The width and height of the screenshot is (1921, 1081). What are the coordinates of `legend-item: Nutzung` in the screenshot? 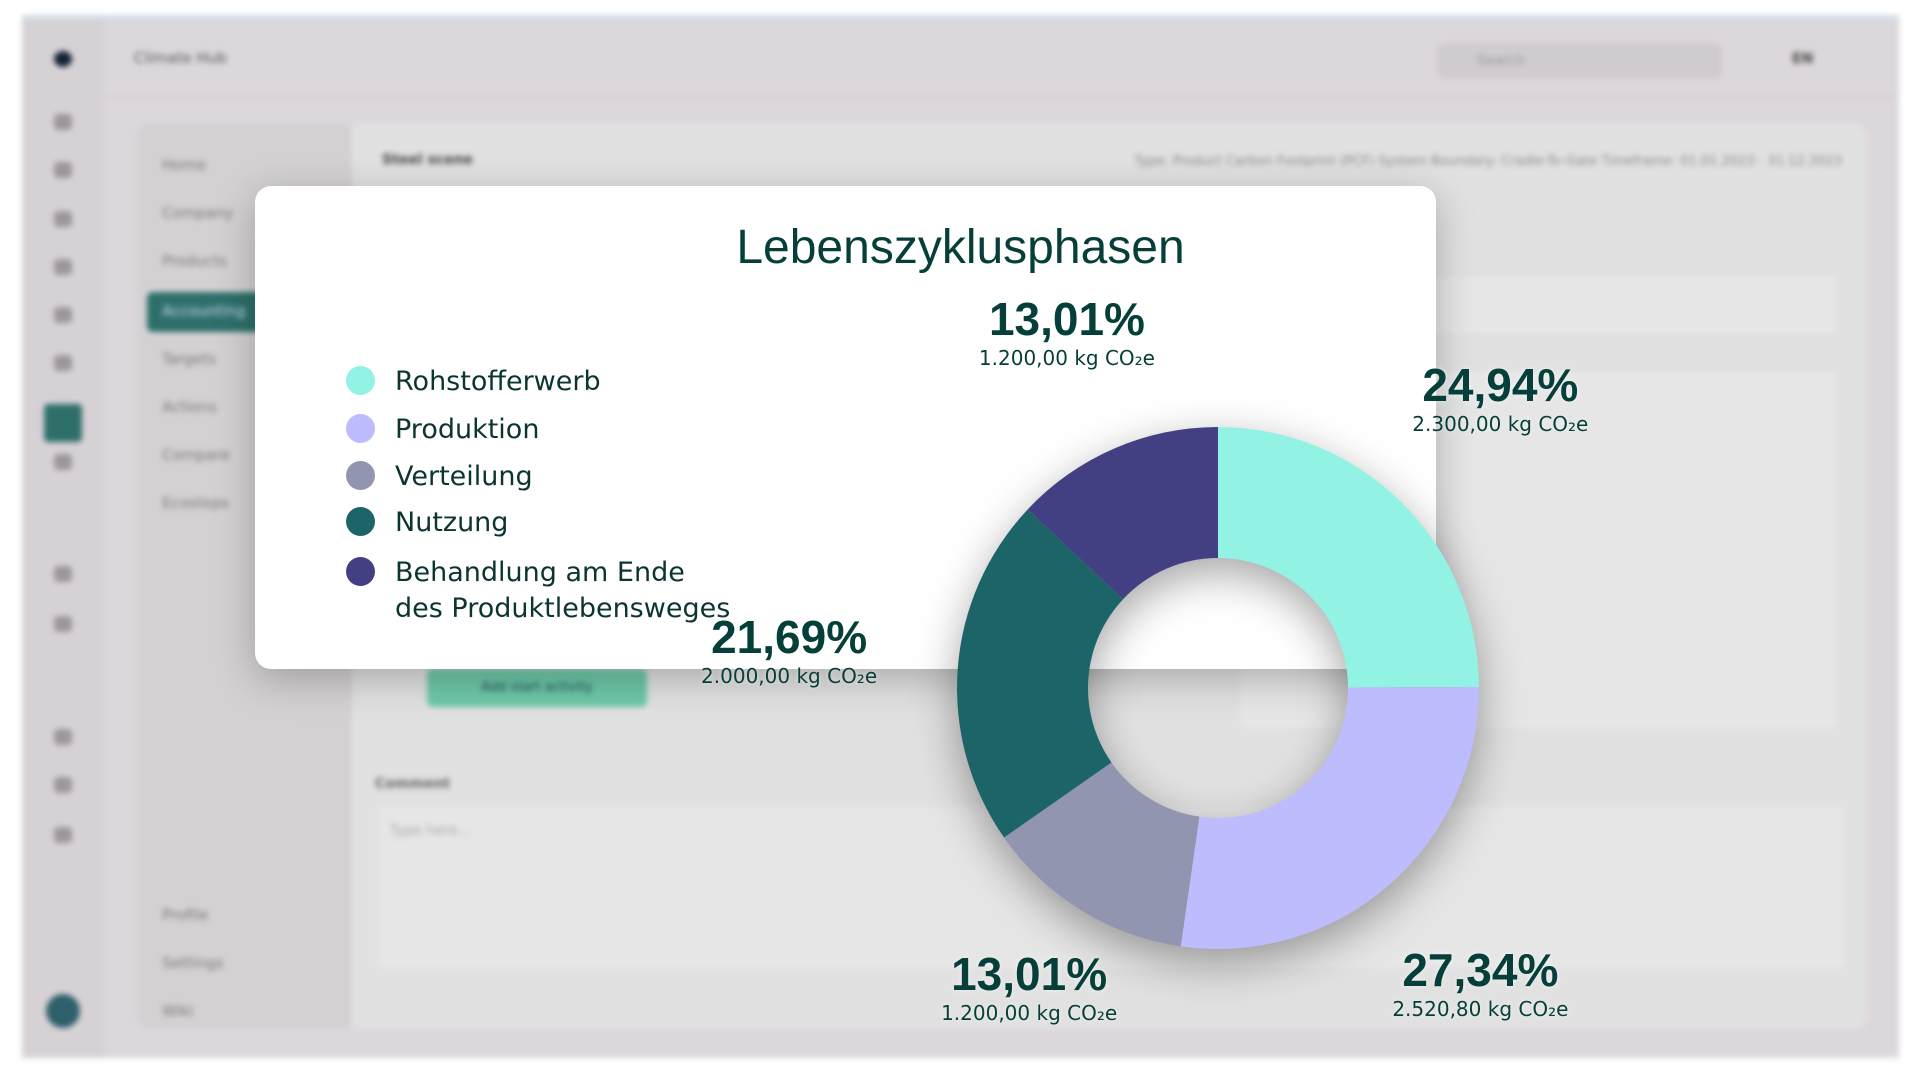 It's located at (427, 523).